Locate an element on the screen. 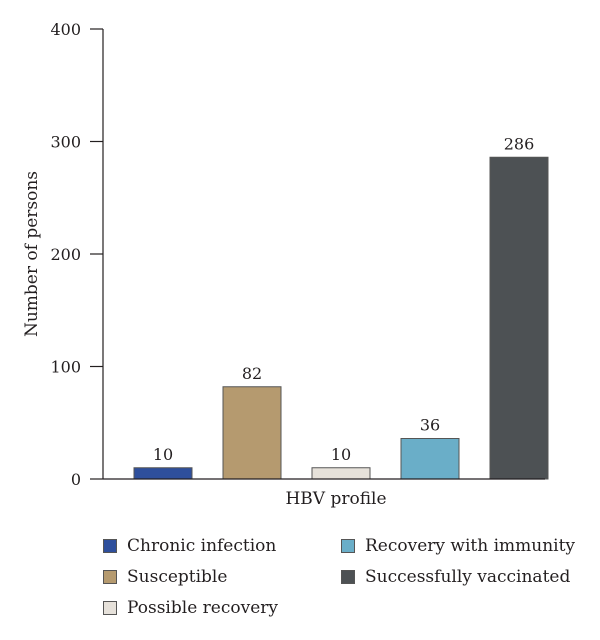  legend-label: Chronic infection is located at coordinates (202, 546).